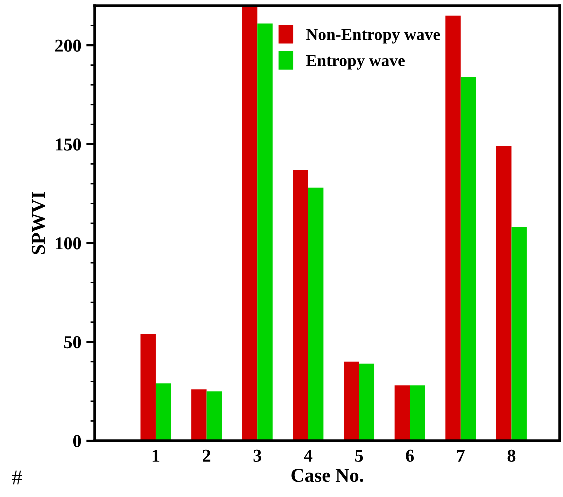 The width and height of the screenshot is (563, 497). Describe the element at coordinates (461, 456) in the screenshot. I see `x-tick-label: 7` at that location.